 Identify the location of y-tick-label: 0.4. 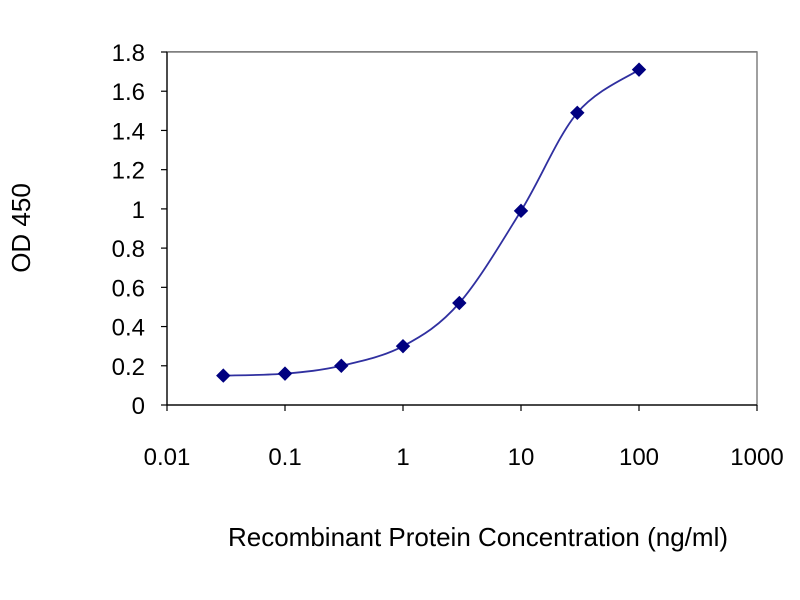
(128, 328).